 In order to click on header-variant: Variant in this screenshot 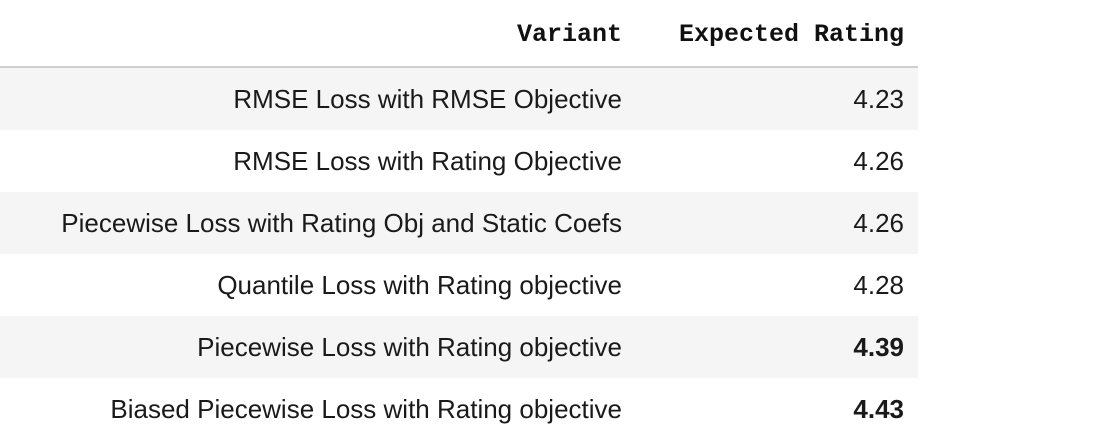, I will do `click(318, 36)`.